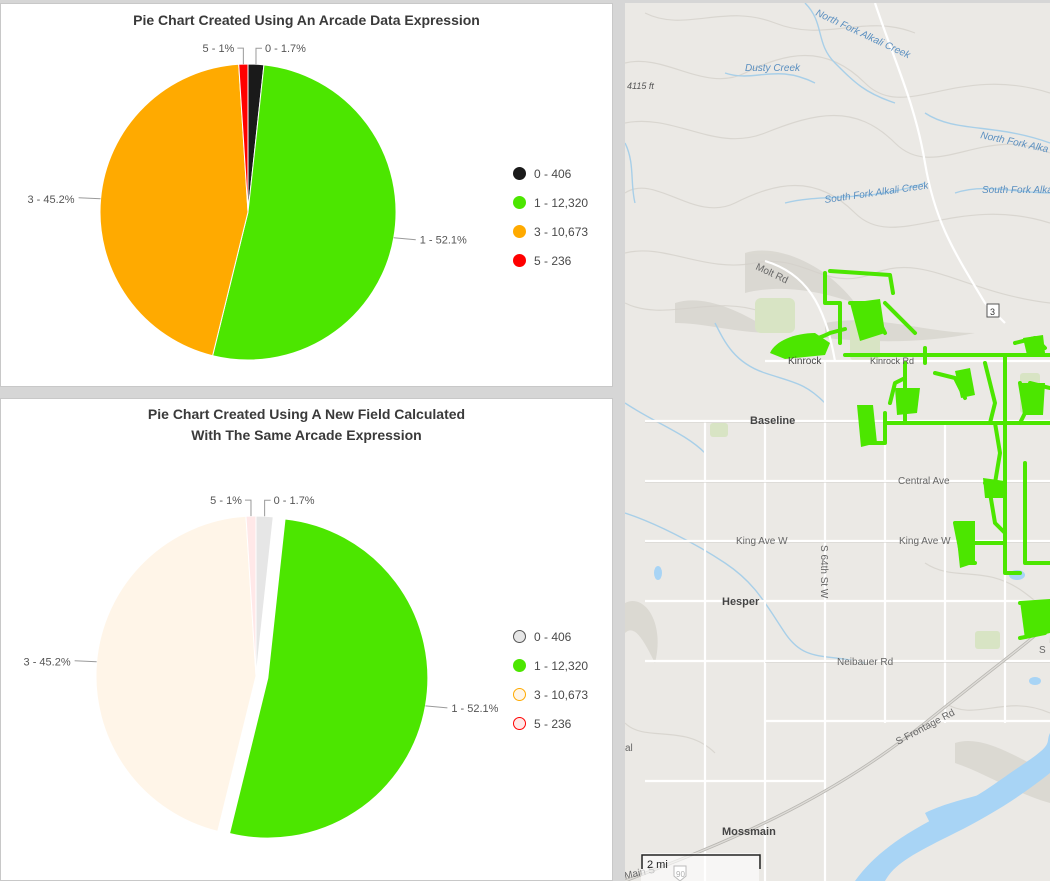 The width and height of the screenshot is (1050, 881). I want to click on network-blobs, so click(910, 469).